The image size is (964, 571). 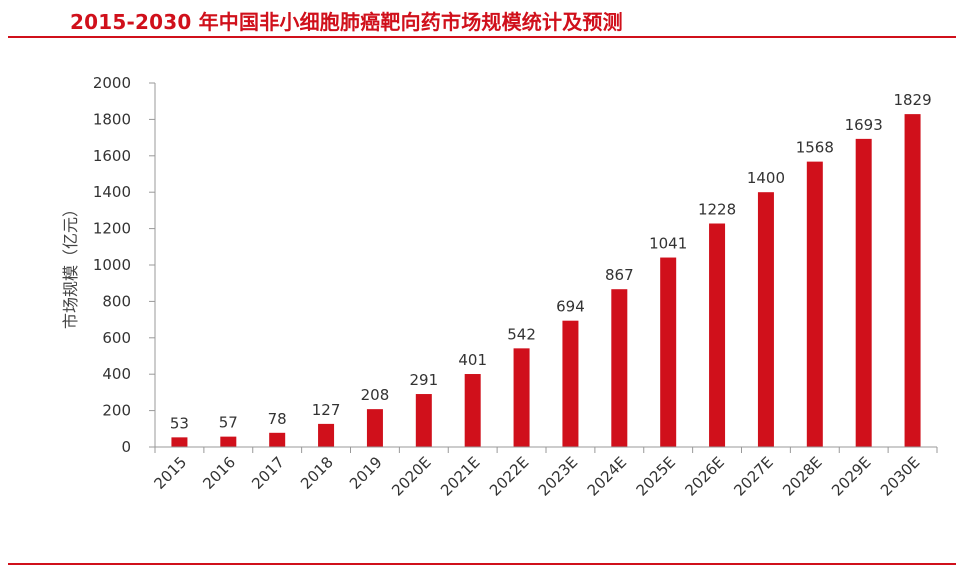 What do you see at coordinates (179, 442) in the screenshot?
I see `bar-2015` at bounding box center [179, 442].